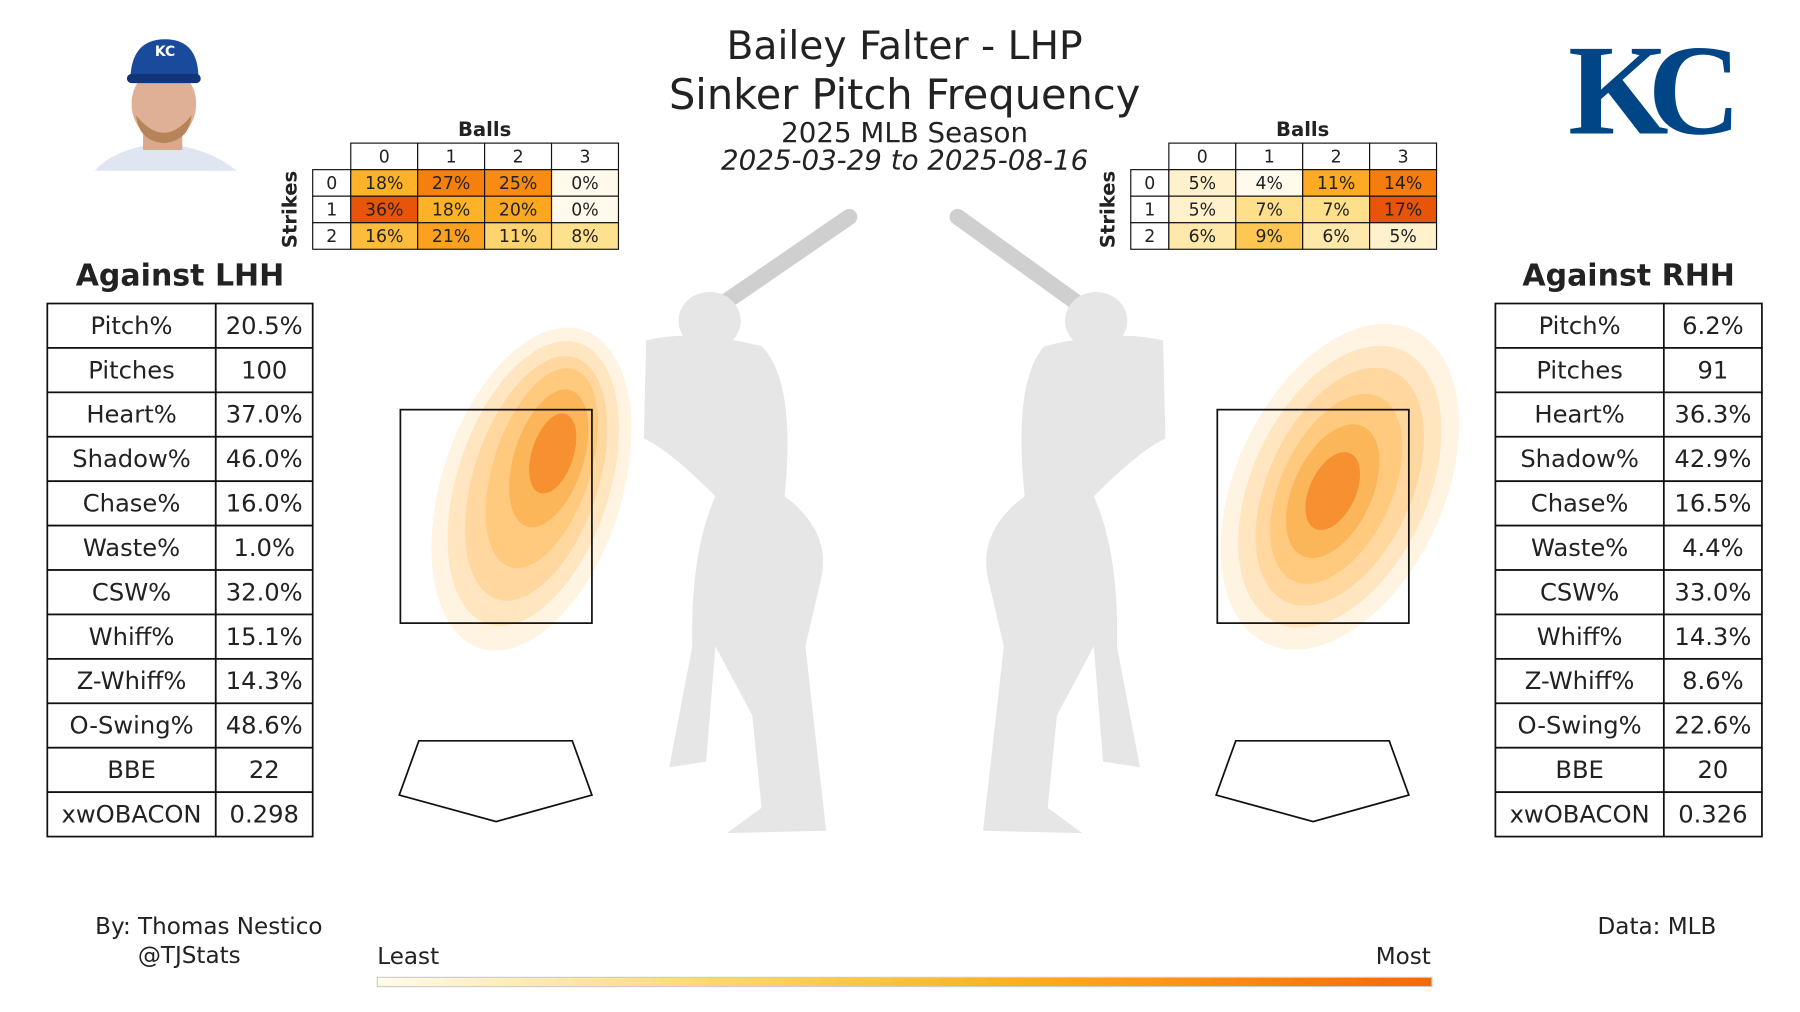  I want to click on stat-value: 22.6%, so click(1712, 726).